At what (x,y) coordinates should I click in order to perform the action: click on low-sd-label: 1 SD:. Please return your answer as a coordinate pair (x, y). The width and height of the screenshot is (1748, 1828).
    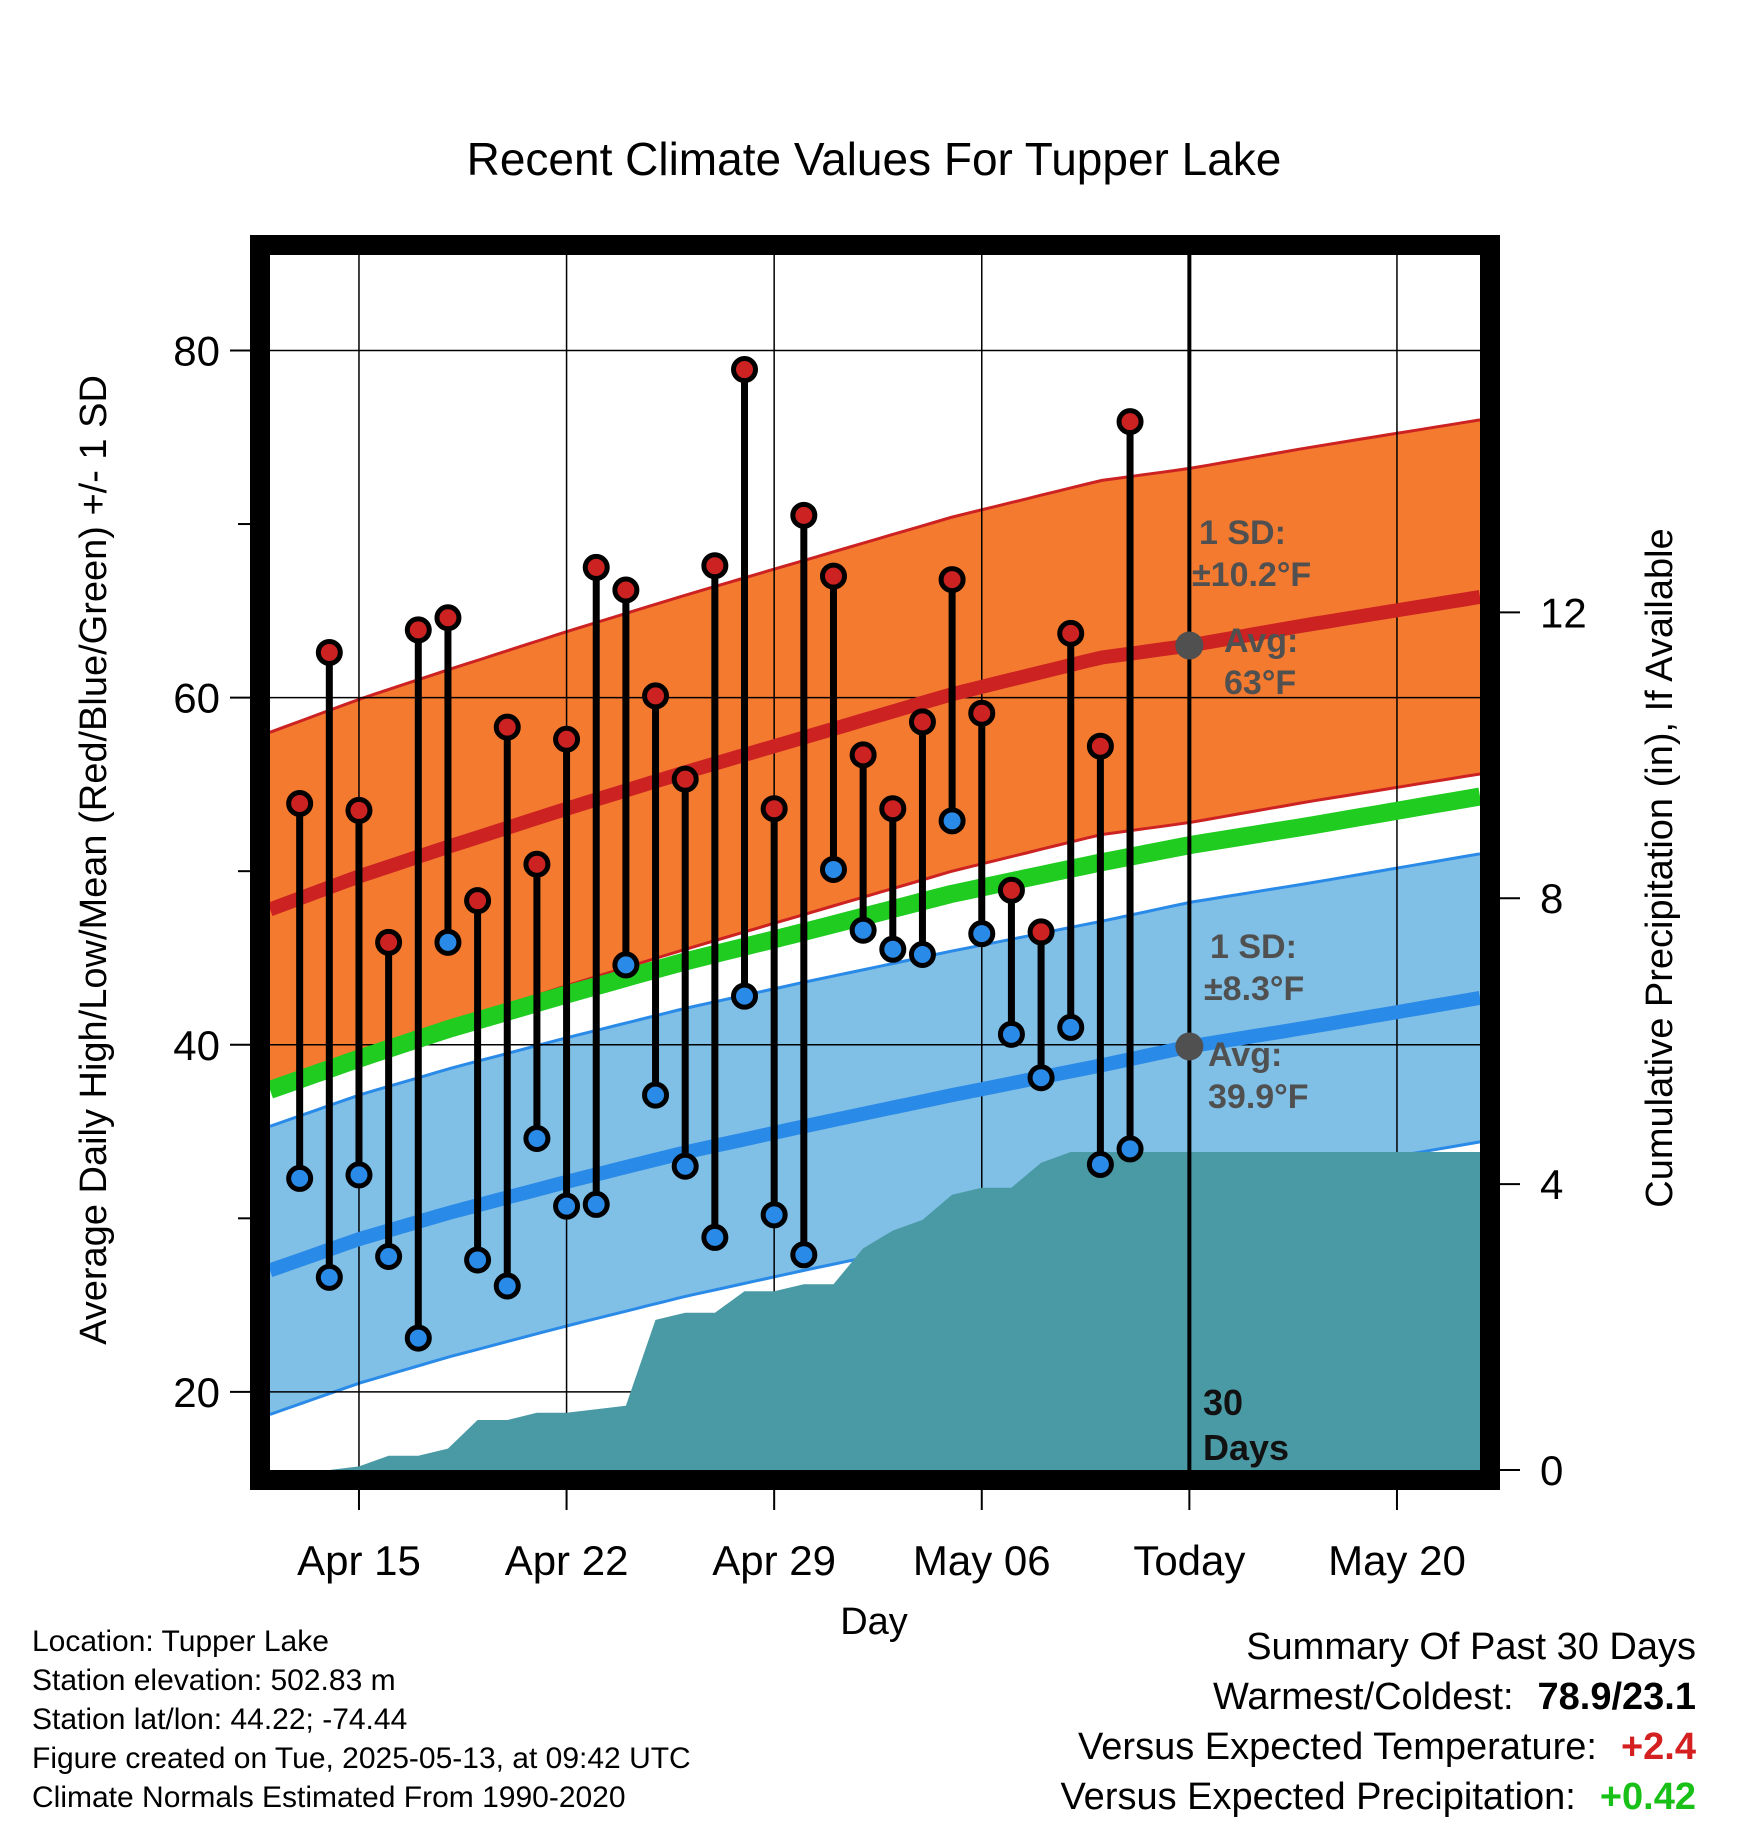
    Looking at the image, I should click on (1253, 947).